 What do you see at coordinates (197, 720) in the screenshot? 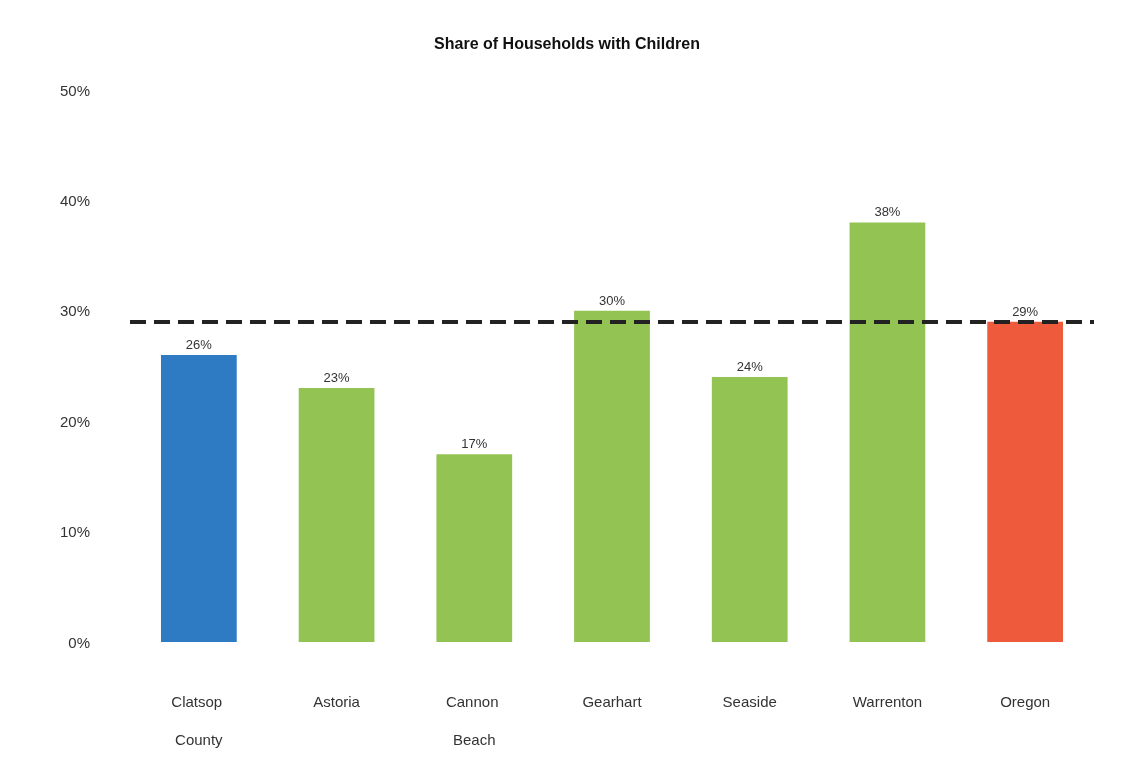
I see `category-label: Clatsop County` at bounding box center [197, 720].